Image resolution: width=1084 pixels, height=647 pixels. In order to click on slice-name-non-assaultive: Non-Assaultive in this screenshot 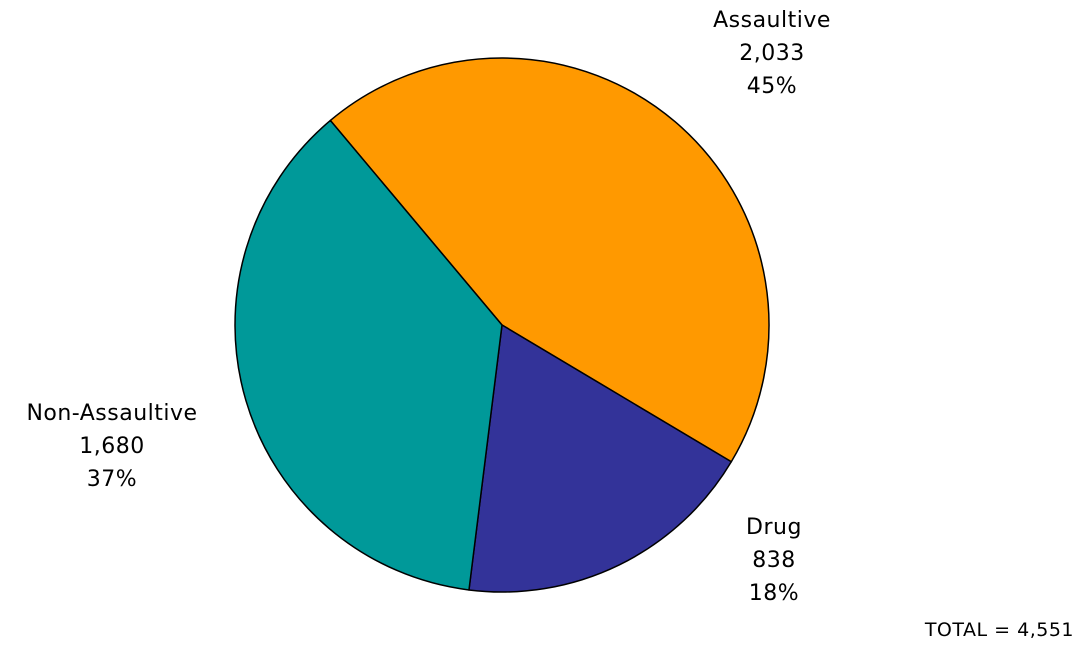, I will do `click(112, 413)`.